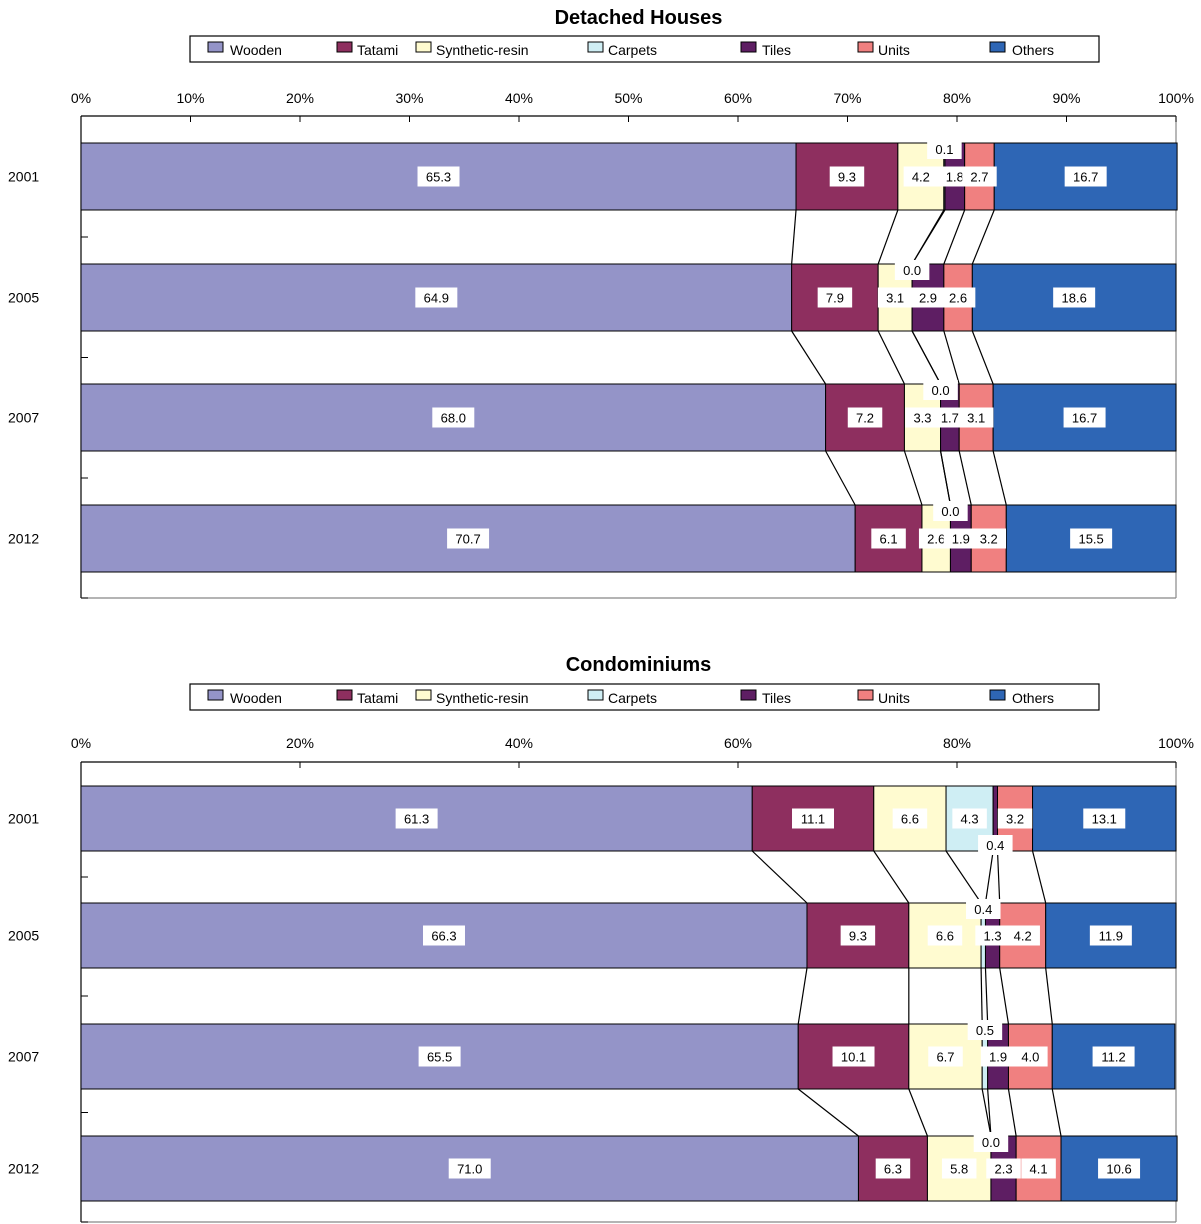  I want to click on data-label: 11.1, so click(813, 818).